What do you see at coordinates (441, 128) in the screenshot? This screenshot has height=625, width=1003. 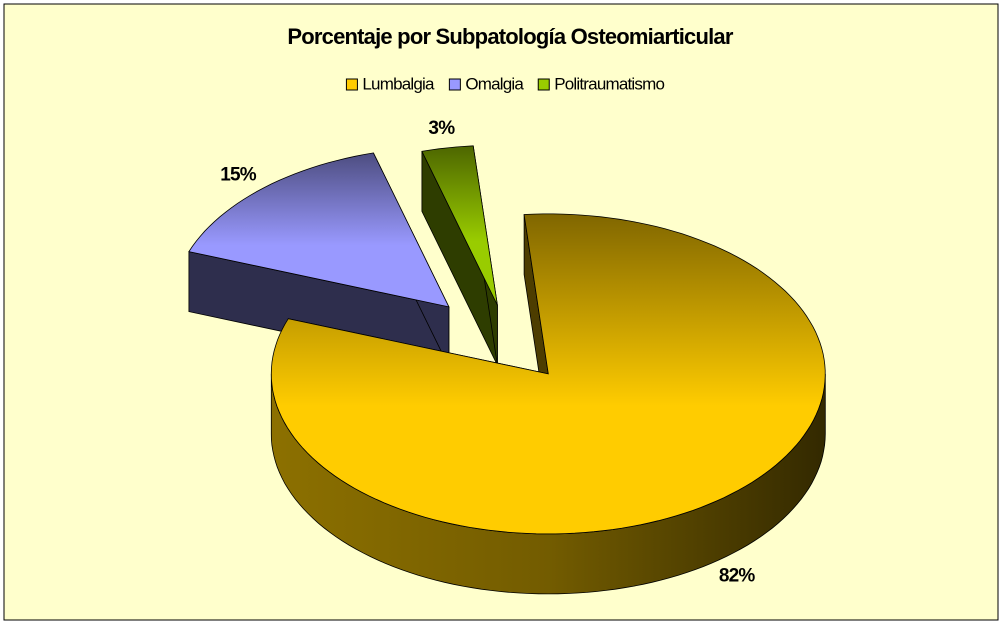 I see `data-label: 3%` at bounding box center [441, 128].